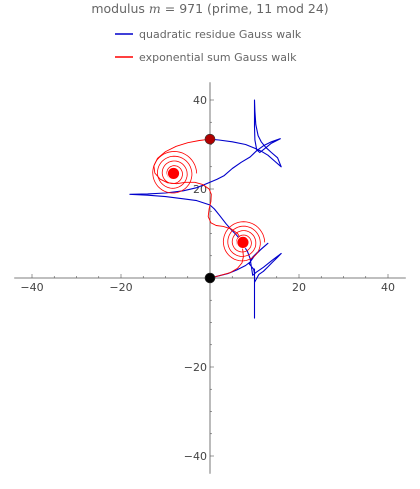 This screenshot has height=489, width=420. What do you see at coordinates (200, 189) in the screenshot?
I see `y-tick-label: 20` at bounding box center [200, 189].